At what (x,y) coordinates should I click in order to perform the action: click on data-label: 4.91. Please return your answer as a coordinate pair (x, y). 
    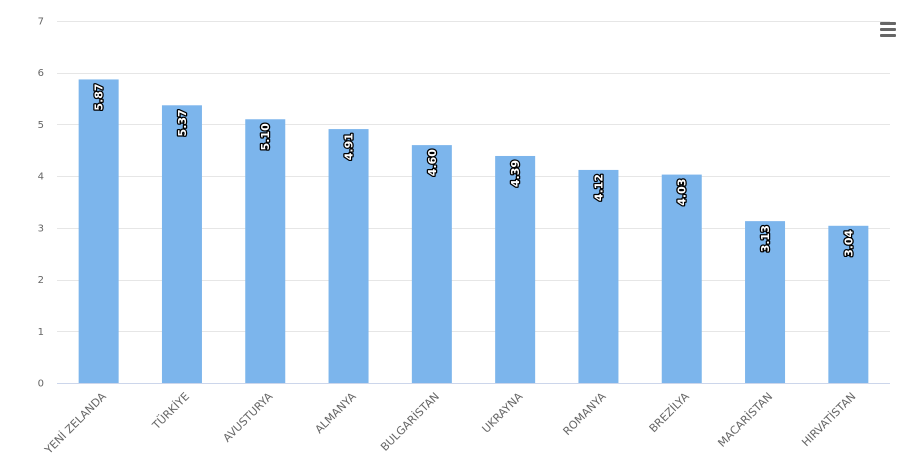
    Looking at the image, I should click on (349, 146).